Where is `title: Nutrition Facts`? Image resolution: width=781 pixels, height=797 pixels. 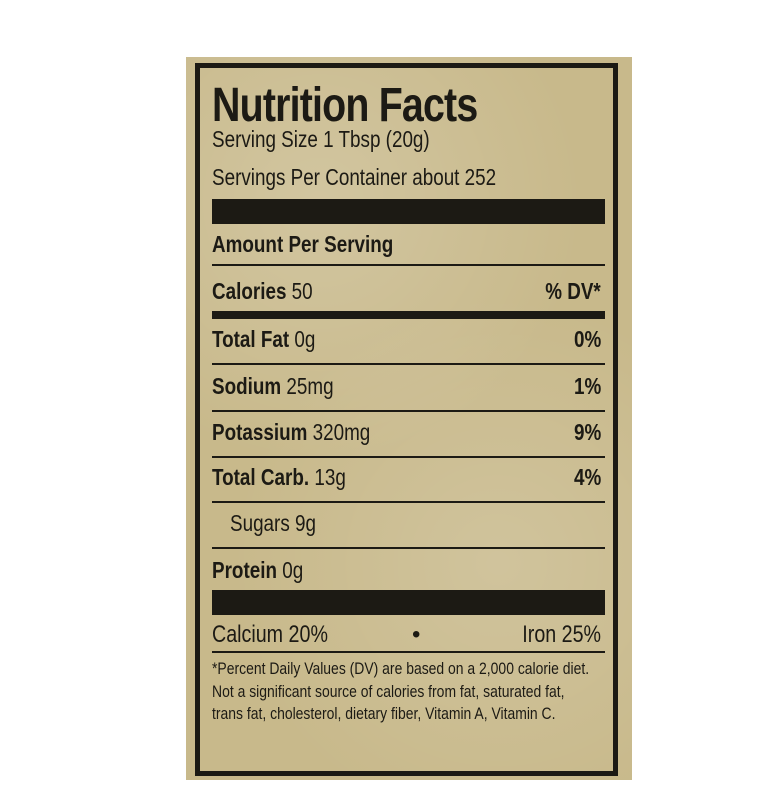 title: Nutrition Facts is located at coordinates (406, 105).